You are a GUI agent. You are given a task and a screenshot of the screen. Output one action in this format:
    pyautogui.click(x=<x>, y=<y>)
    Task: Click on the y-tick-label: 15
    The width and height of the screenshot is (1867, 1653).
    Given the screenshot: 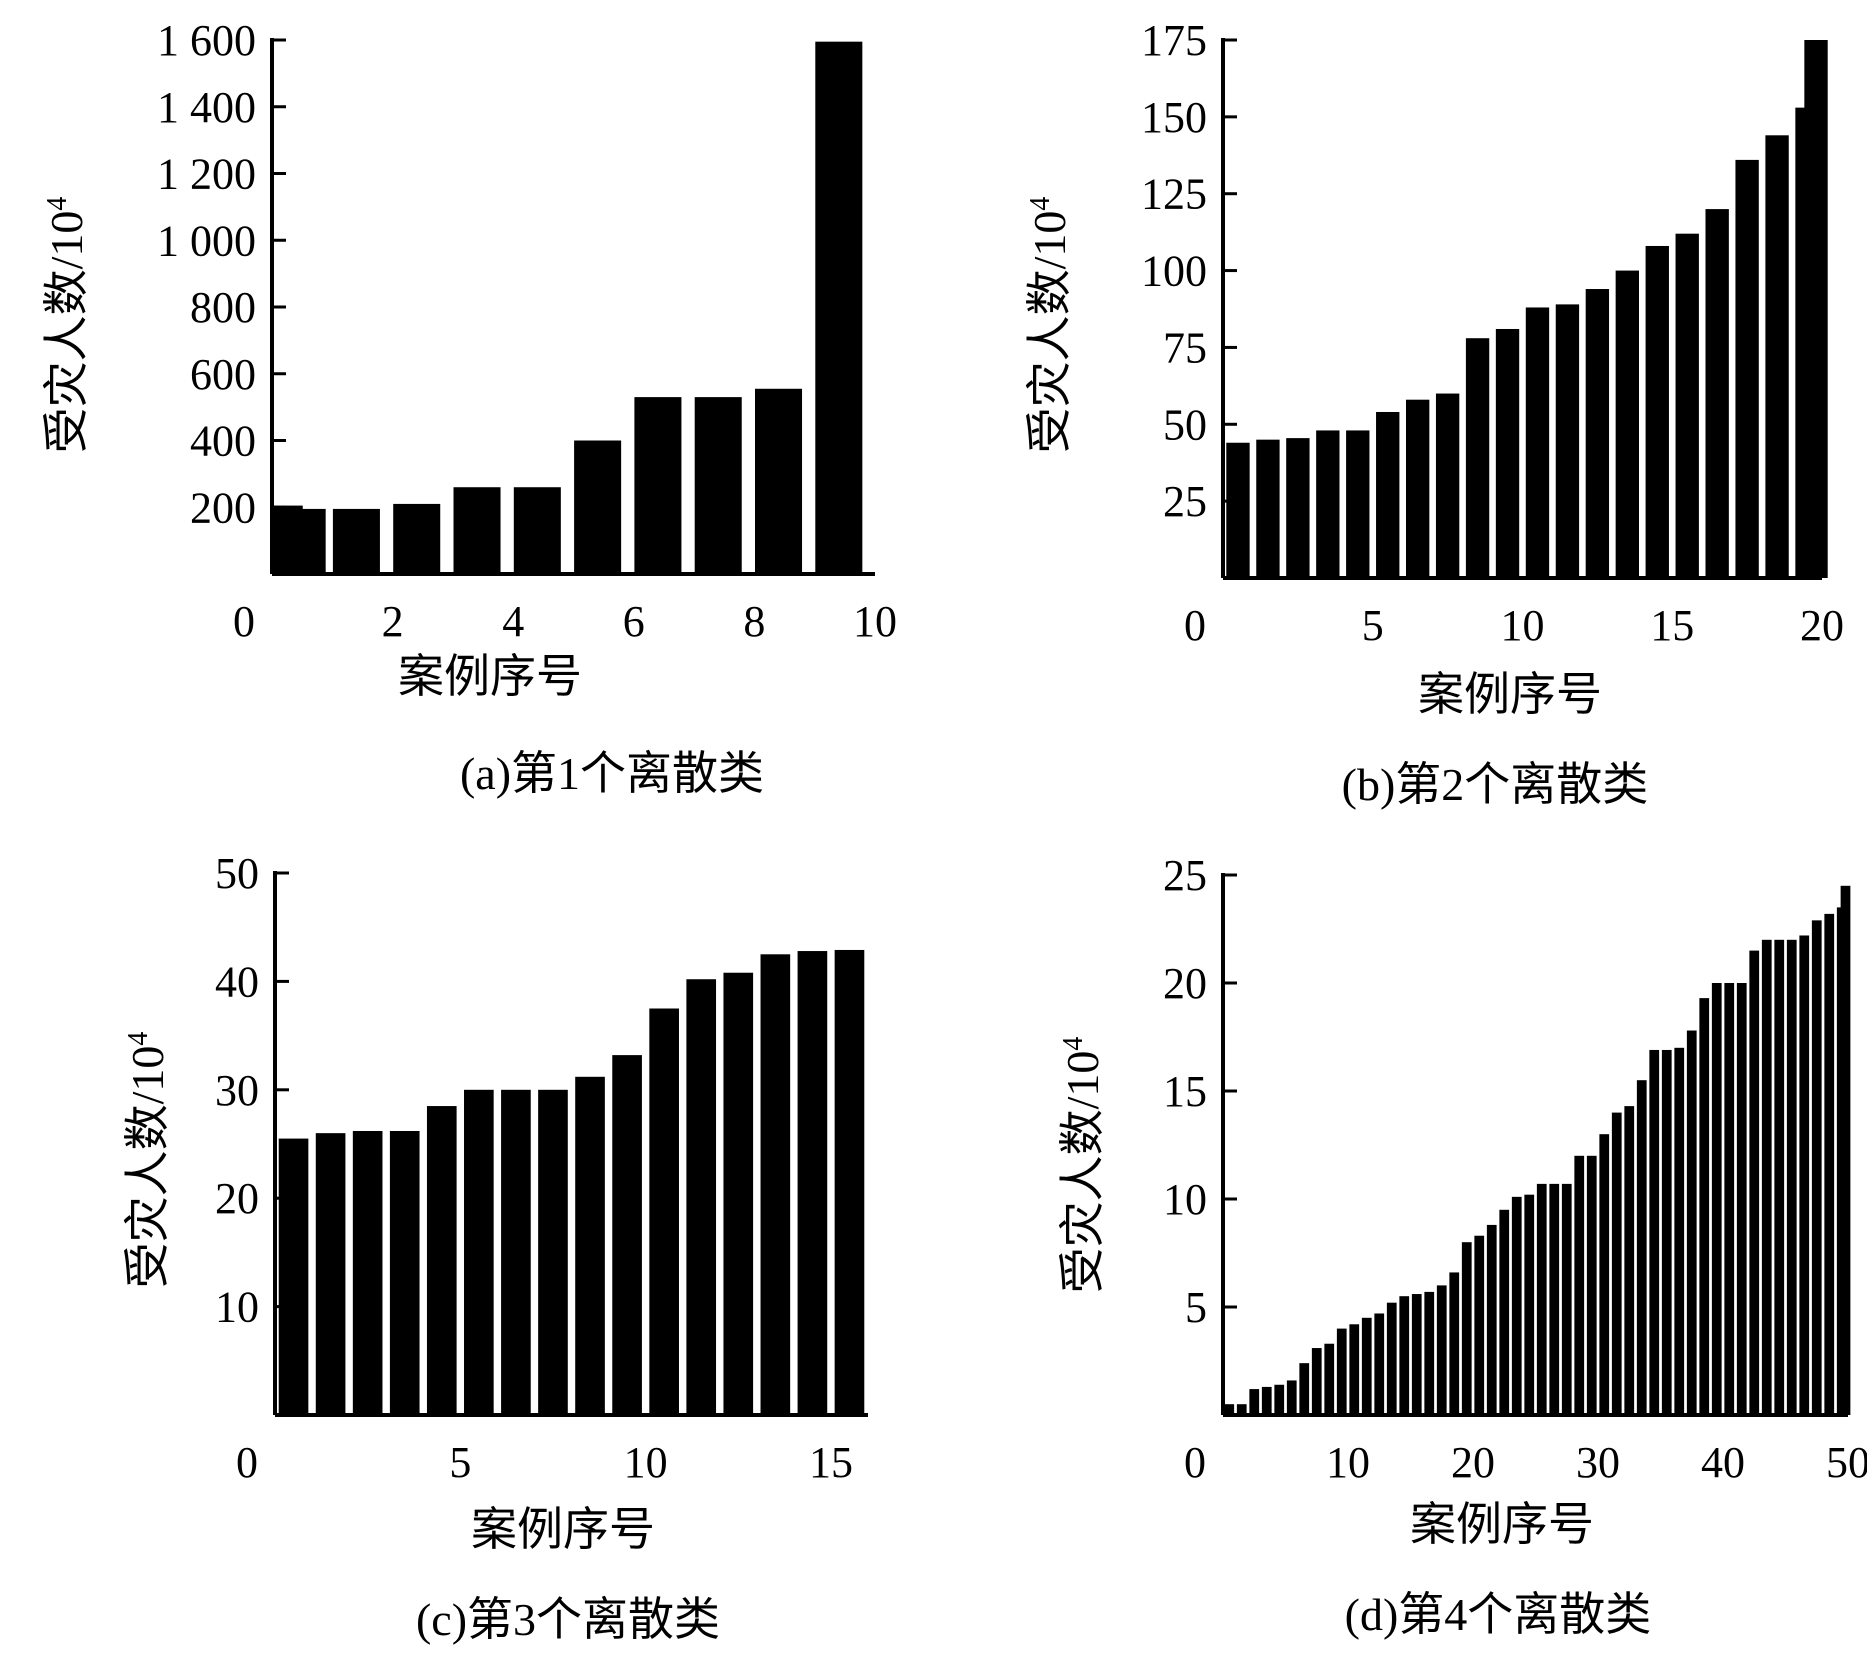 What is the action you would take?
    pyautogui.click(x=1185, y=1091)
    